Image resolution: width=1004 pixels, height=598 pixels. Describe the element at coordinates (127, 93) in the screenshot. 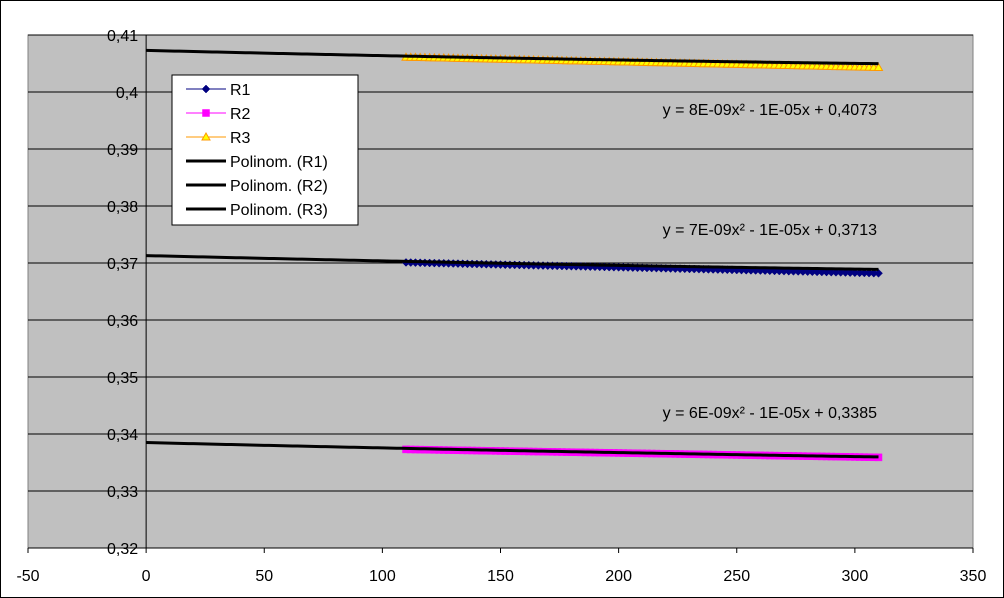

I see `y-tick-label: 0,4` at that location.